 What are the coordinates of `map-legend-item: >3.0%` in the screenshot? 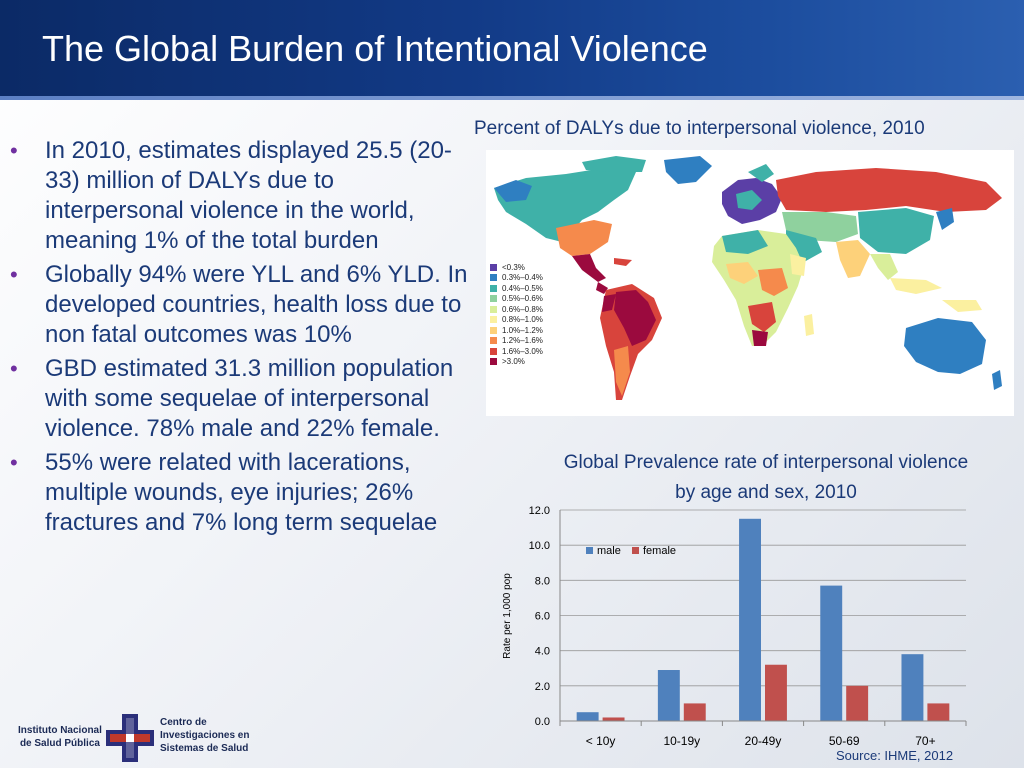 It's located at (516, 362).